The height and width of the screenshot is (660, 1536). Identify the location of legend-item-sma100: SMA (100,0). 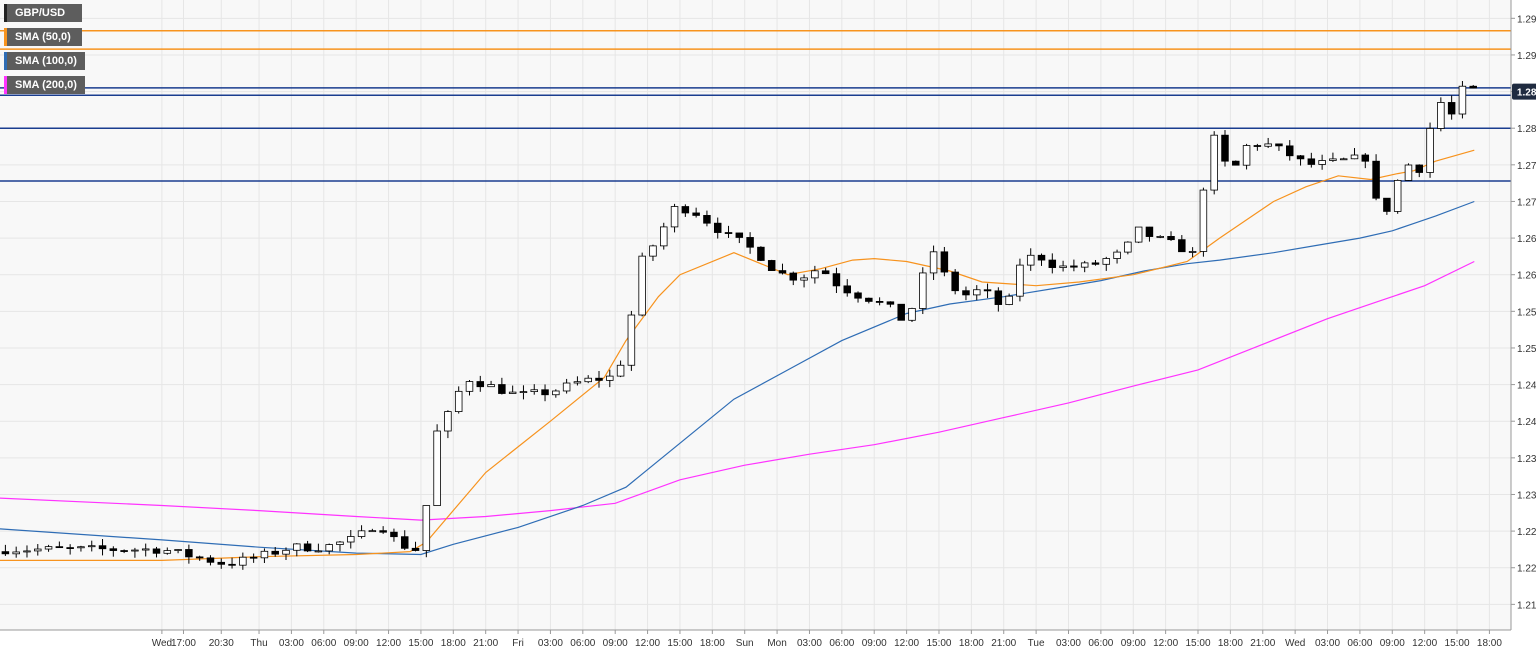
(44, 61).